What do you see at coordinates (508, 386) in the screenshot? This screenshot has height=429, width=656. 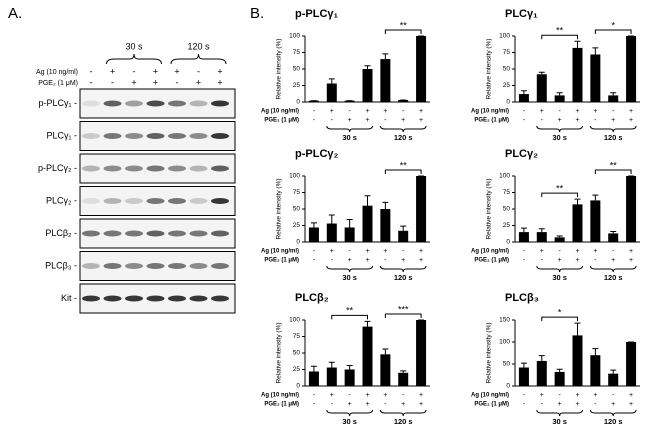 I see `y-tick-label: 0` at bounding box center [508, 386].